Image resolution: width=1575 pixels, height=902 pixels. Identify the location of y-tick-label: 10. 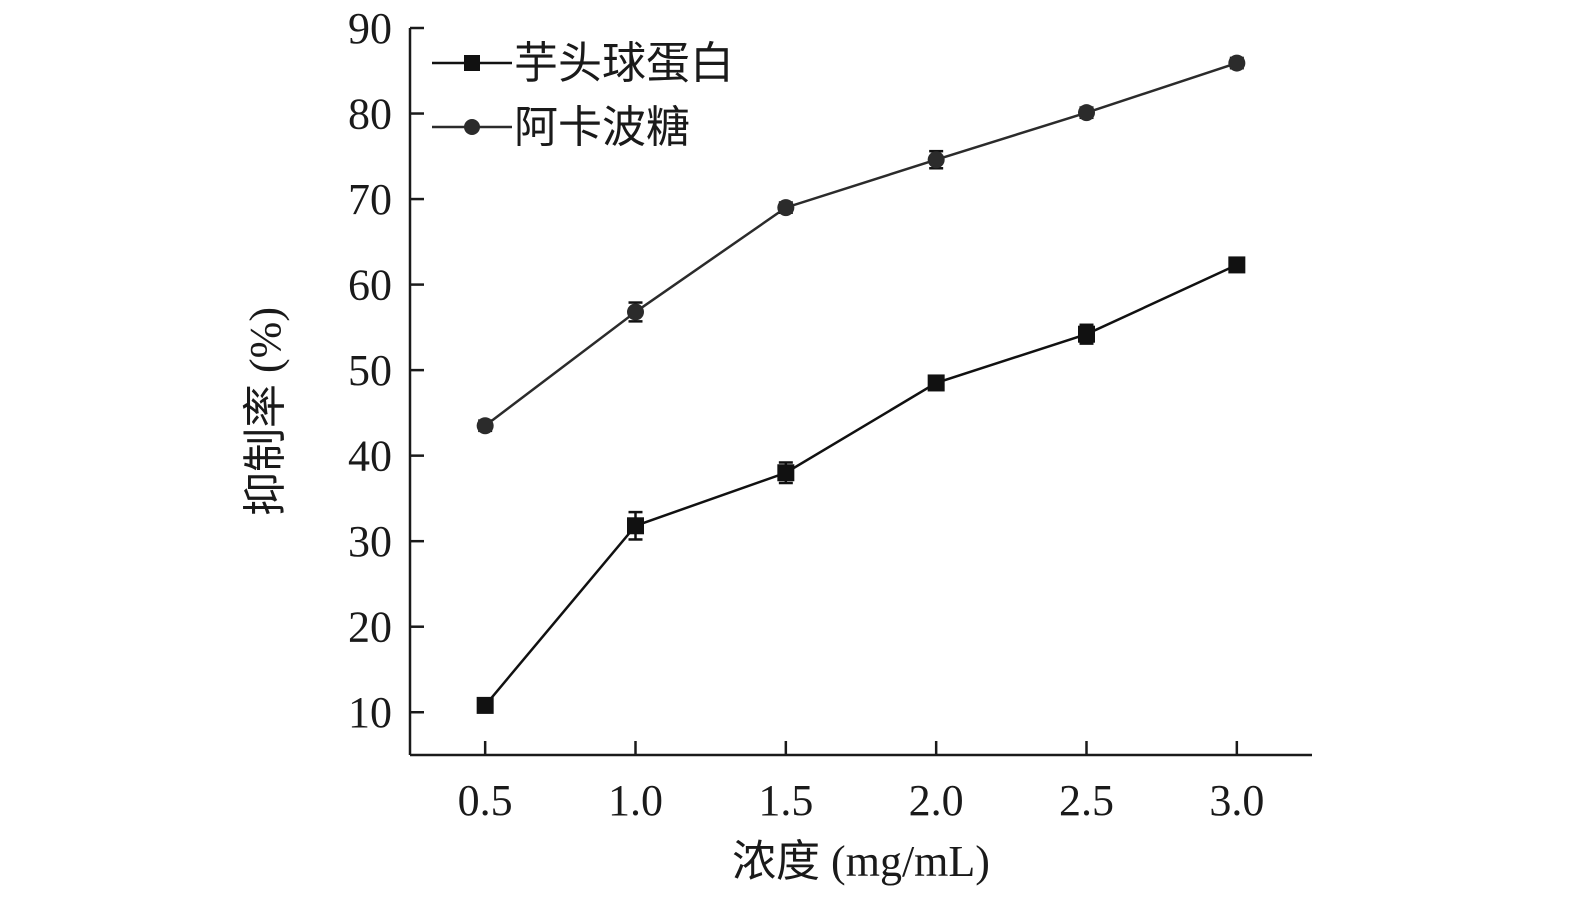
(370, 712).